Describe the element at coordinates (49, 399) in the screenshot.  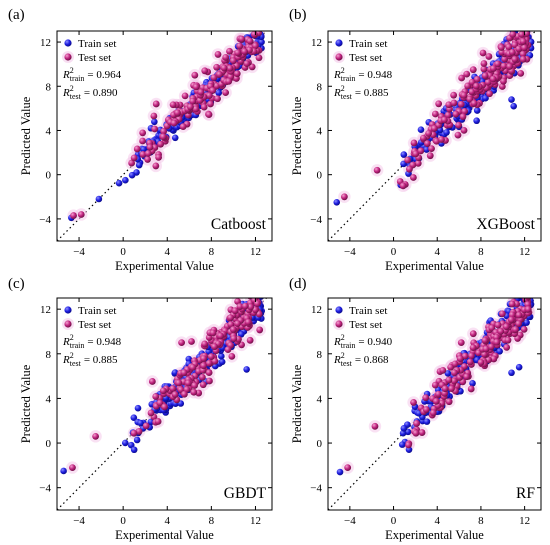
I see `y-tick-label: 4` at that location.